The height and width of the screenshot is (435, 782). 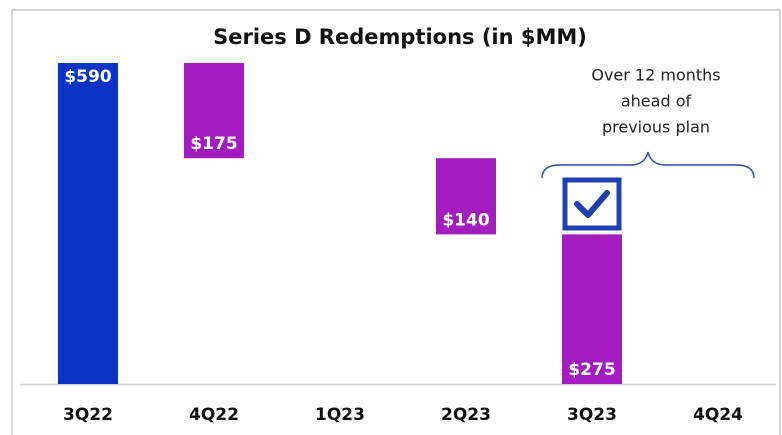 What do you see at coordinates (591, 370) in the screenshot?
I see `value-label: $275` at bounding box center [591, 370].